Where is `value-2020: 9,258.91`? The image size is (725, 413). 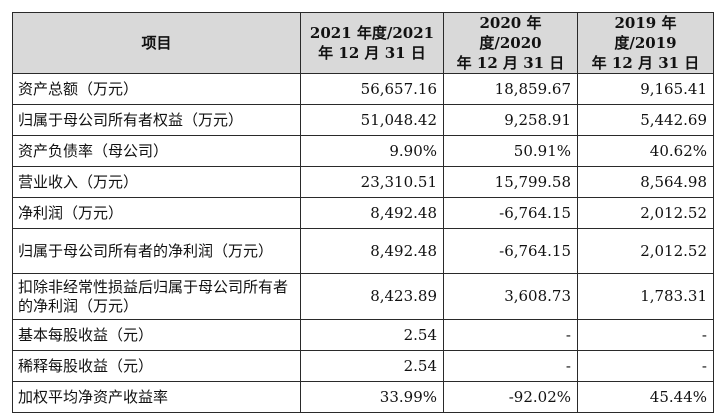
value-2020: 9,258.91 is located at coordinates (510, 120).